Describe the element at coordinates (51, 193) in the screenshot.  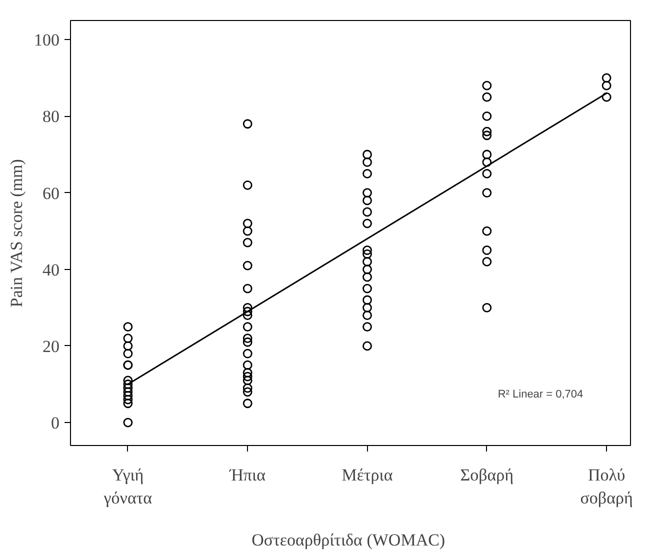
I see `y-tick-label: 60` at that location.